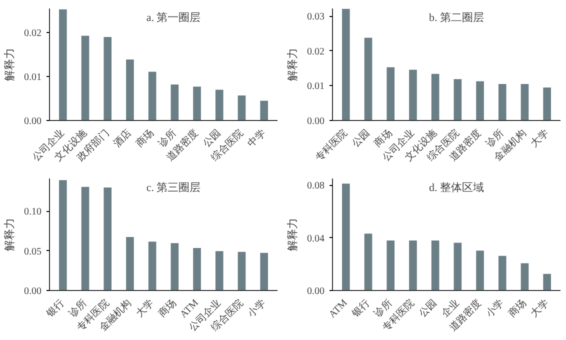  I want to click on y-tick-label: 0.08, so click(315, 186).